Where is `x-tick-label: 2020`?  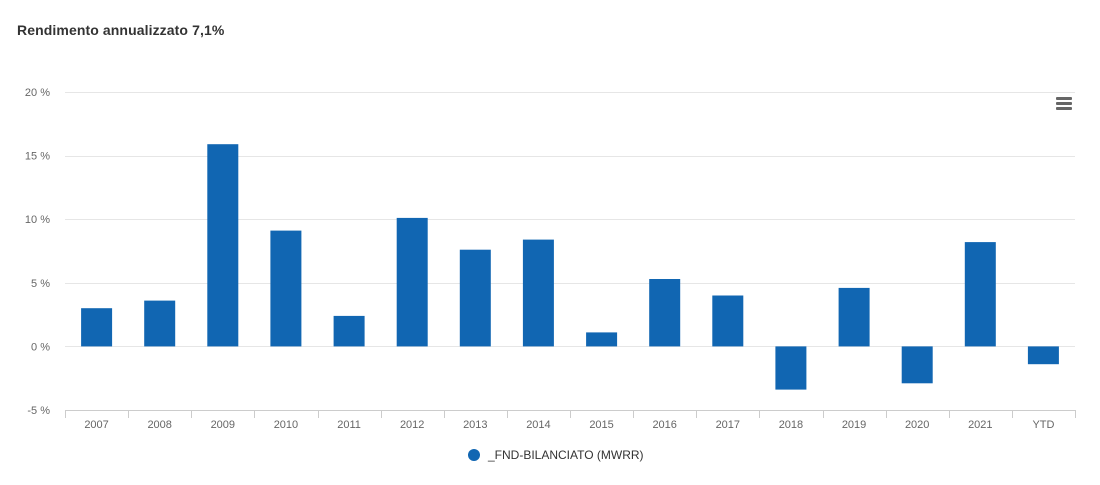
x-tick-label: 2020 is located at coordinates (917, 425).